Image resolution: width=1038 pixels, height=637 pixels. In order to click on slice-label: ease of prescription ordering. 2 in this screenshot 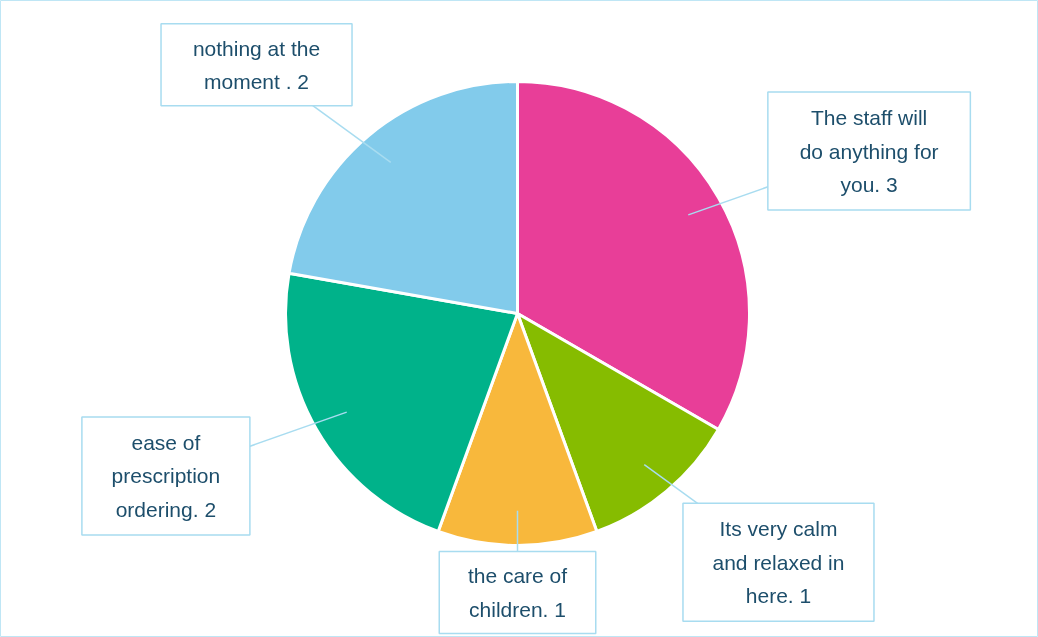, I will do `click(166, 476)`.